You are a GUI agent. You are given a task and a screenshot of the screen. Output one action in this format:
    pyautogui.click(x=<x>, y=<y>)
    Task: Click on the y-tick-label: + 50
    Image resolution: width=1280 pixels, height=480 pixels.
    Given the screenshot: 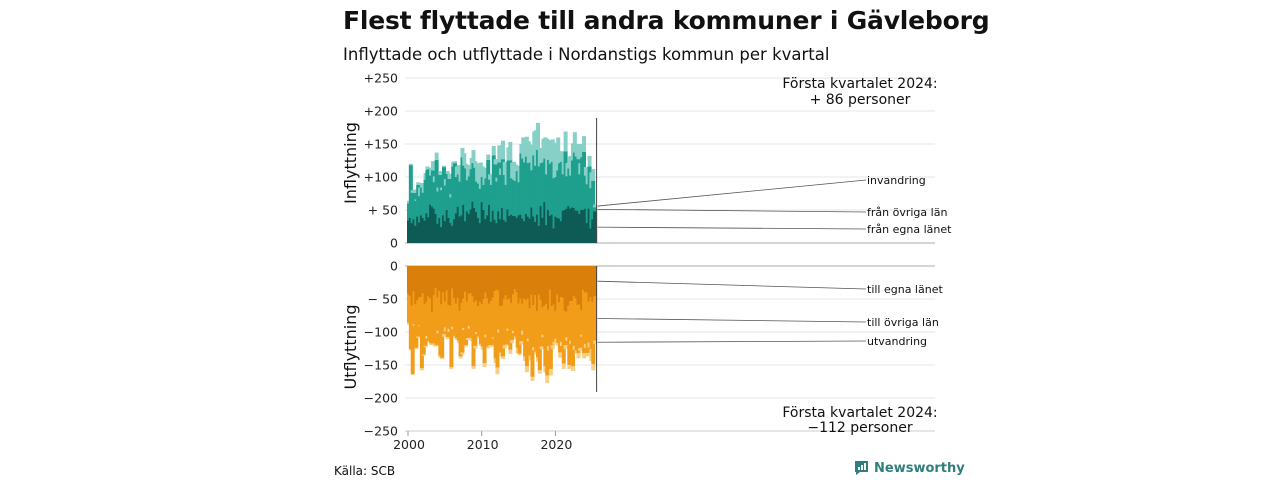 What is the action you would take?
    pyautogui.click(x=383, y=210)
    